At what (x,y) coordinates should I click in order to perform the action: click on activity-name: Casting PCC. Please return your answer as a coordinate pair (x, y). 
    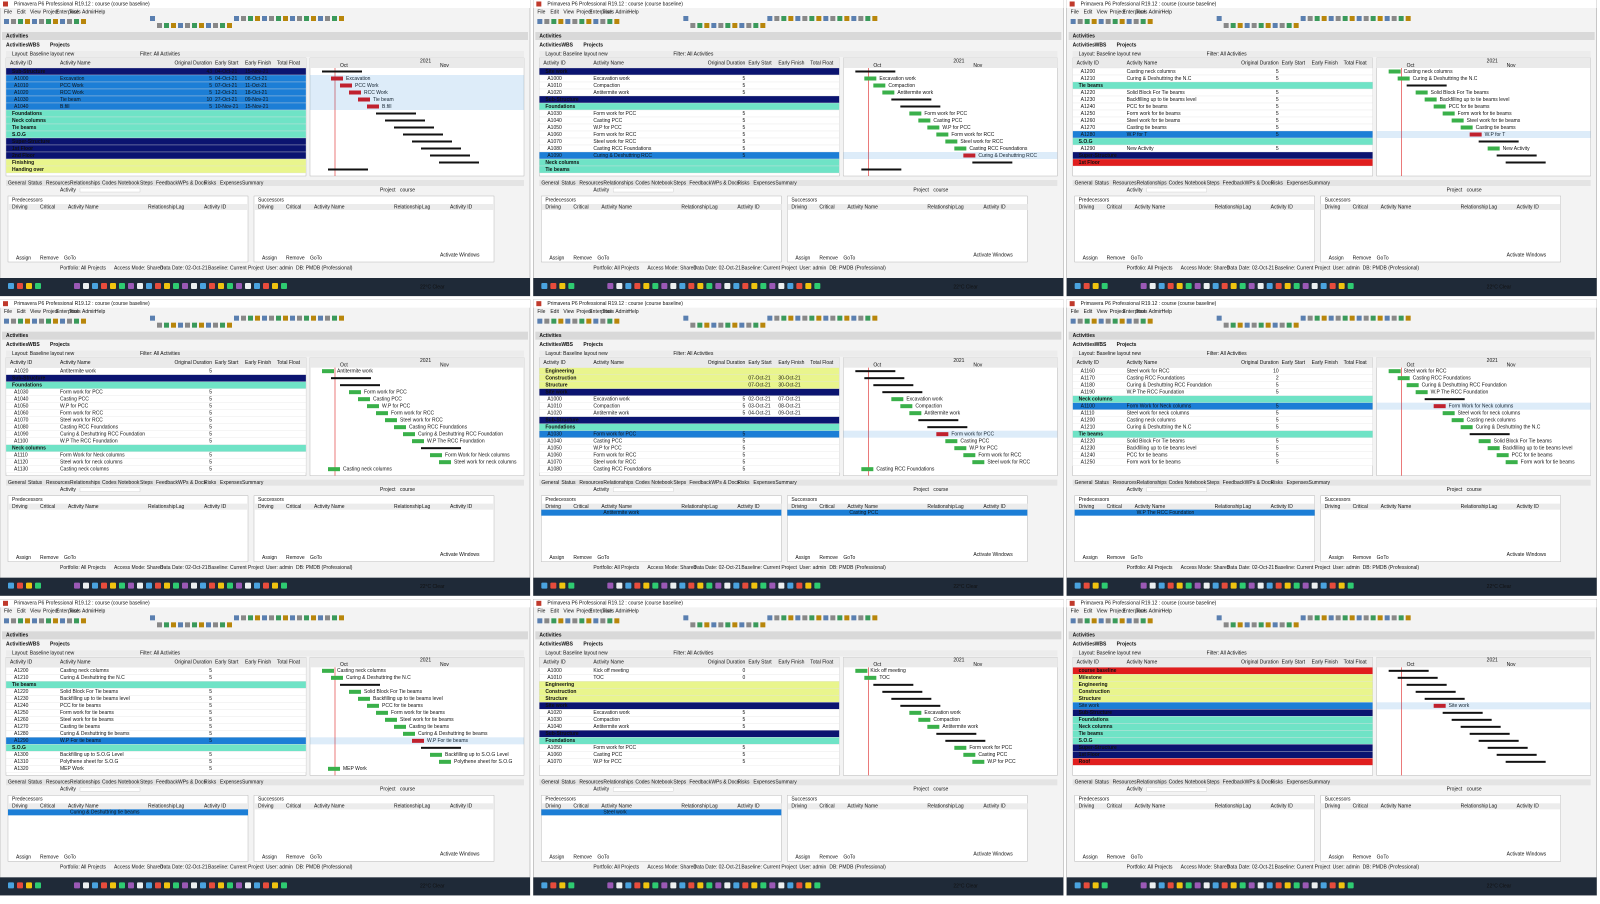
    Looking at the image, I should click on (607, 121).